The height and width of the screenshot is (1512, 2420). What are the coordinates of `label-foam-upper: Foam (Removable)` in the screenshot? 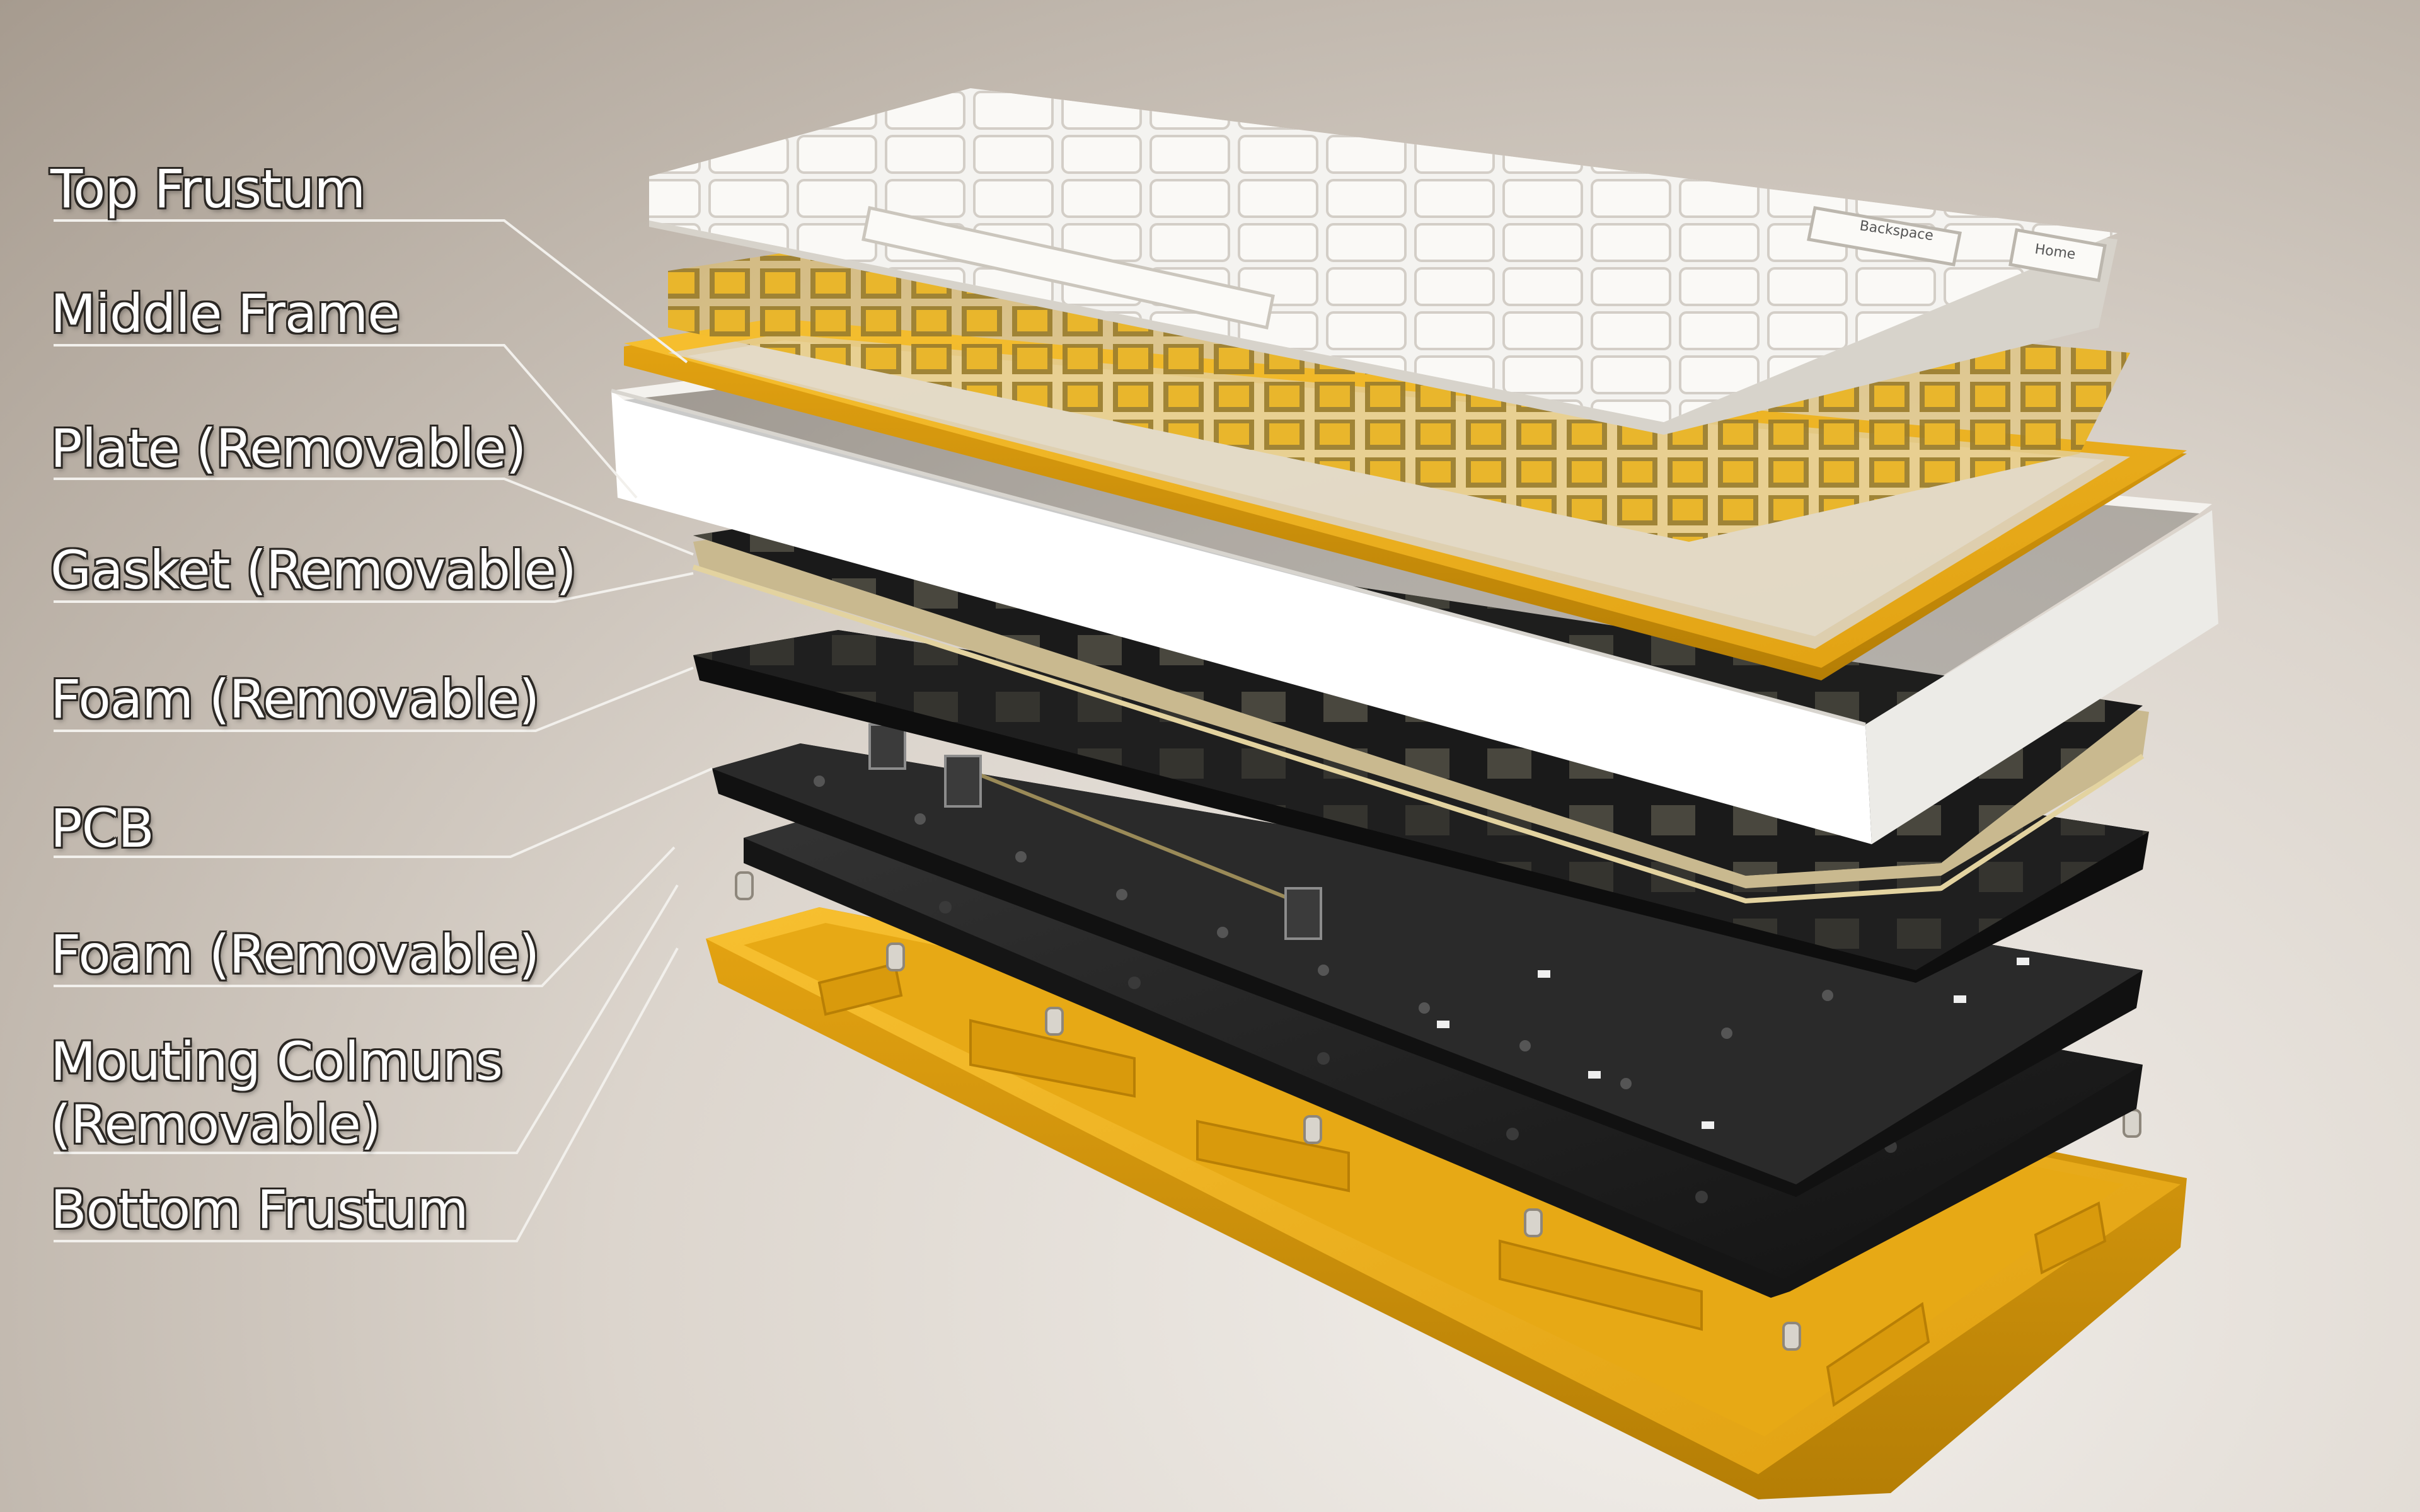 It's located at (294, 699).